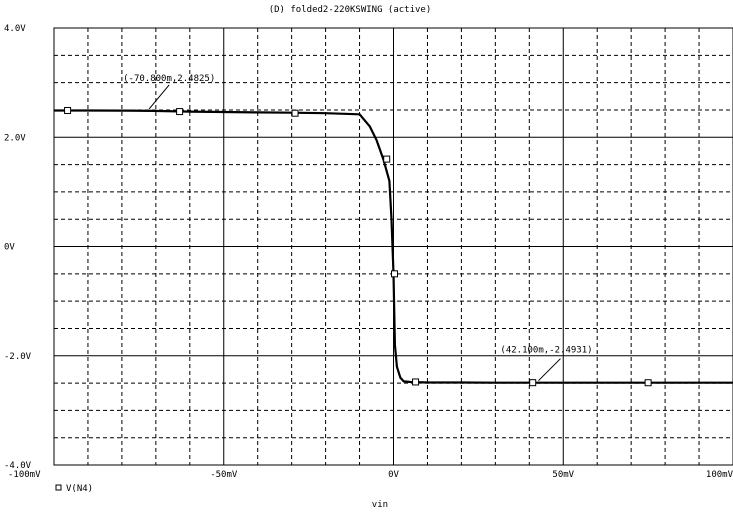 Image resolution: width=733 pixels, height=512 pixels. What do you see at coordinates (15, 138) in the screenshot?
I see `y-tick-label: 2.0V` at bounding box center [15, 138].